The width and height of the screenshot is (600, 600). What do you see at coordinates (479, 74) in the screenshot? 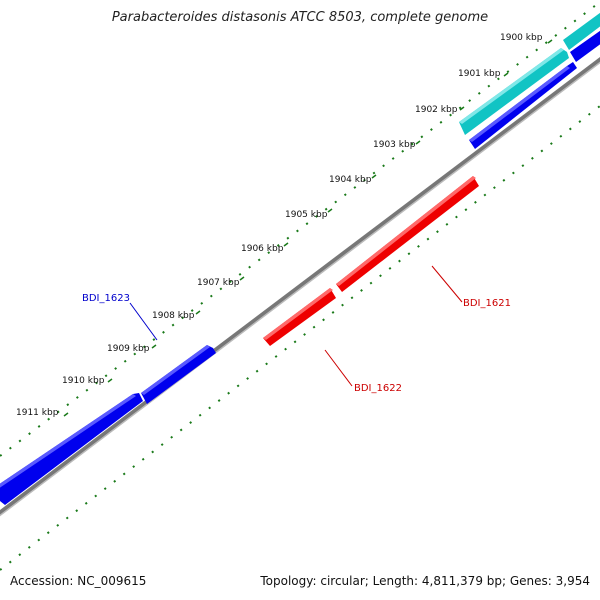
I see `tick-label: 1901 kbp` at bounding box center [479, 74].